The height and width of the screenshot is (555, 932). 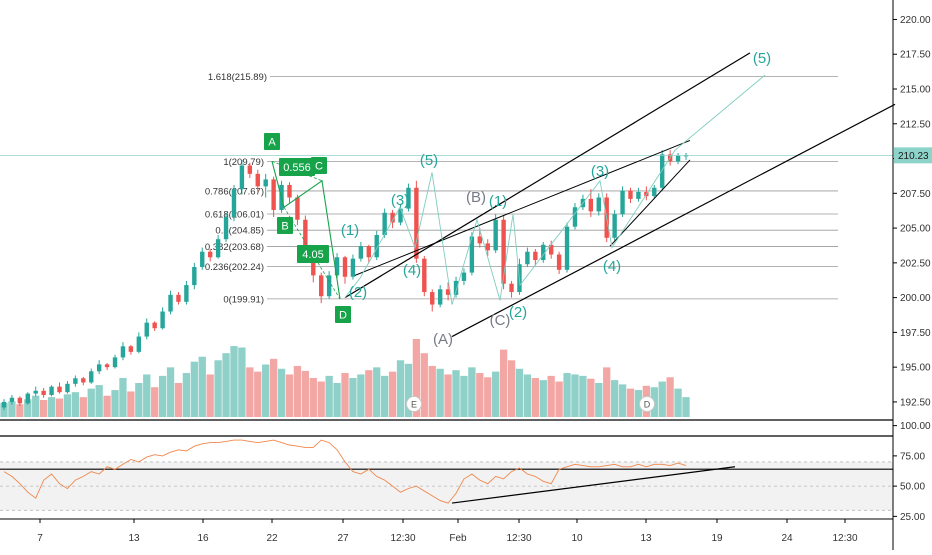 I want to click on fib-label: 0.5(204.85), so click(x=239, y=231).